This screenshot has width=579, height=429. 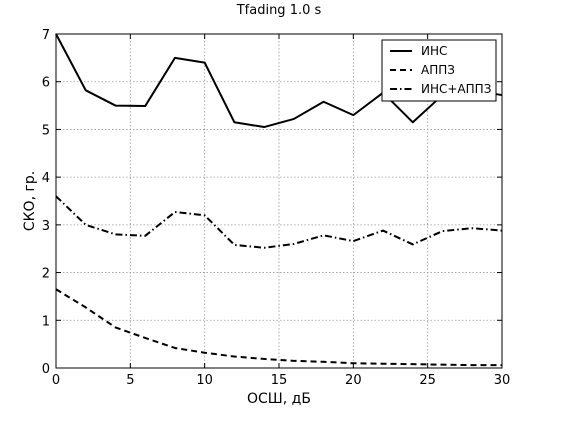 What do you see at coordinates (130, 380) in the screenshot?
I see `x-tick-label: 5` at bounding box center [130, 380].